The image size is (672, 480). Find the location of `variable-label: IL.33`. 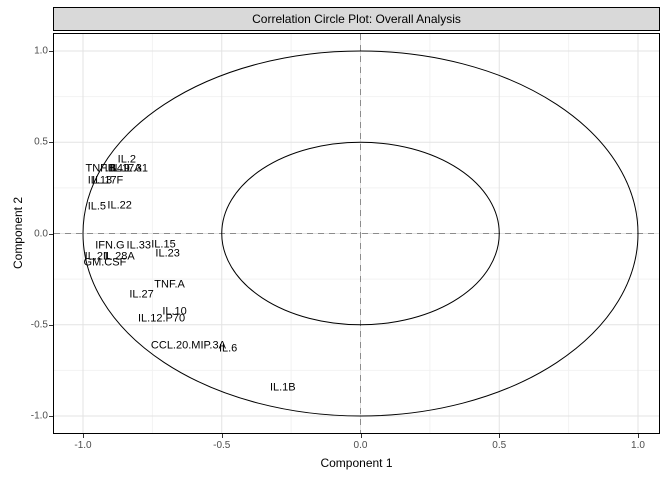

variable-label: IL.33 is located at coordinates (138, 245).